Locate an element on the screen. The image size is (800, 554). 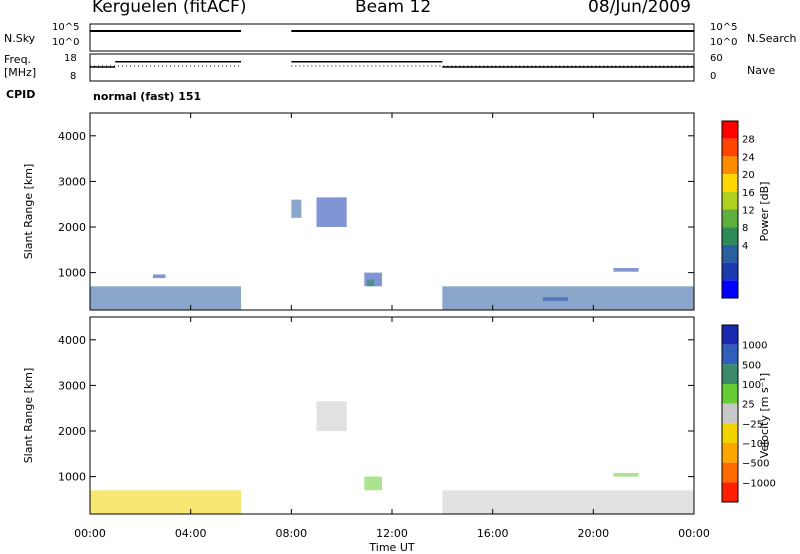
power-ylabel: Slant Range [km] is located at coordinates (28, 212).